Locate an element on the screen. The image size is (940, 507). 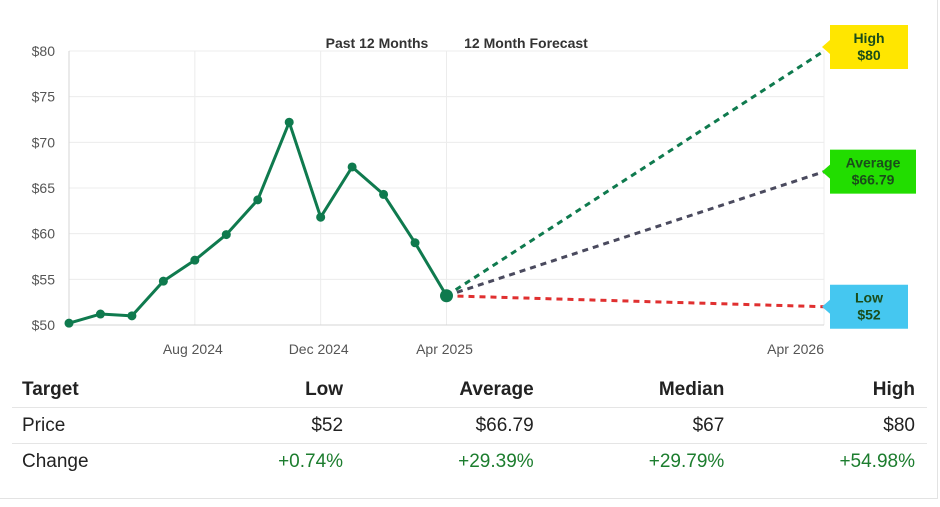
y-tick-label: $60 is located at coordinates (44, 234).